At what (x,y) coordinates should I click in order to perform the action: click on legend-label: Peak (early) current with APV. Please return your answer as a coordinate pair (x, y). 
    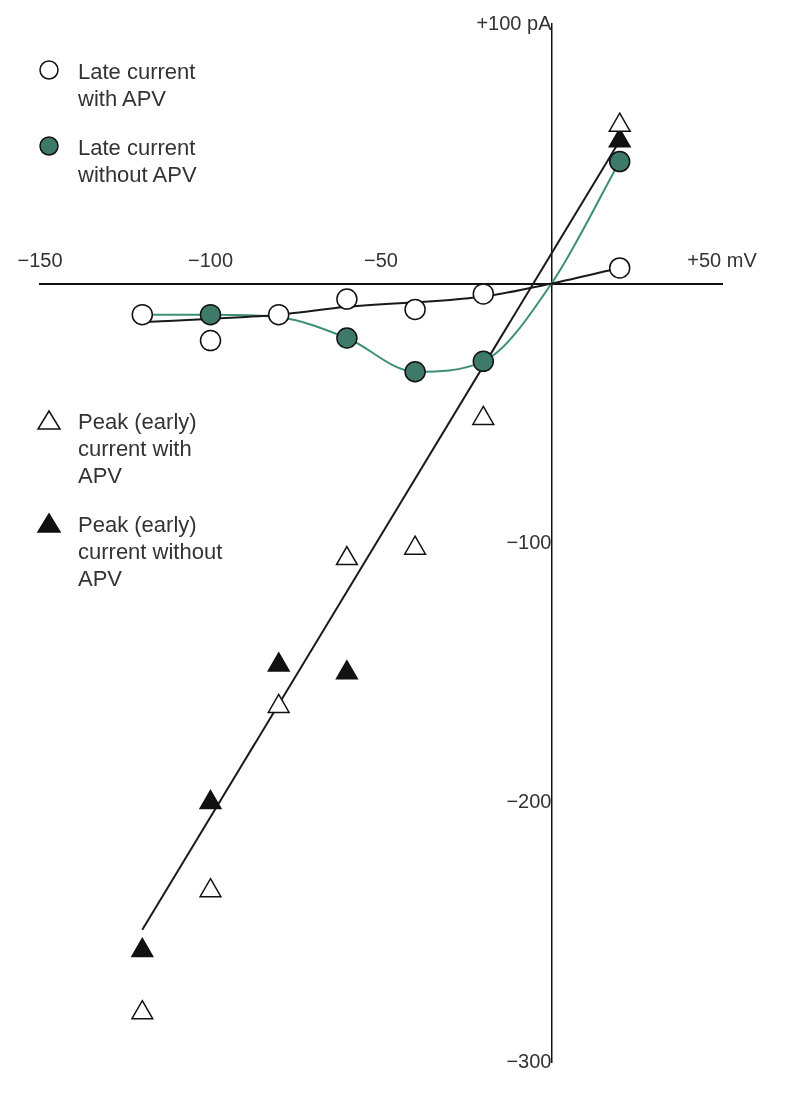
    Looking at the image, I should click on (138, 448).